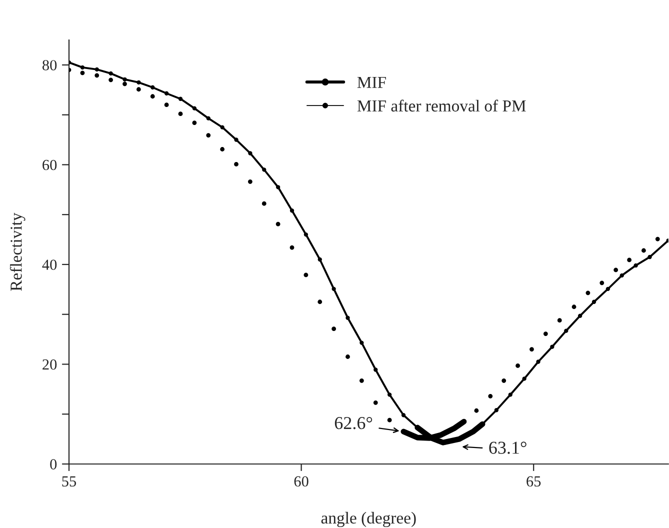  What do you see at coordinates (49, 364) in the screenshot?
I see `y-tick-label: 20` at bounding box center [49, 364].